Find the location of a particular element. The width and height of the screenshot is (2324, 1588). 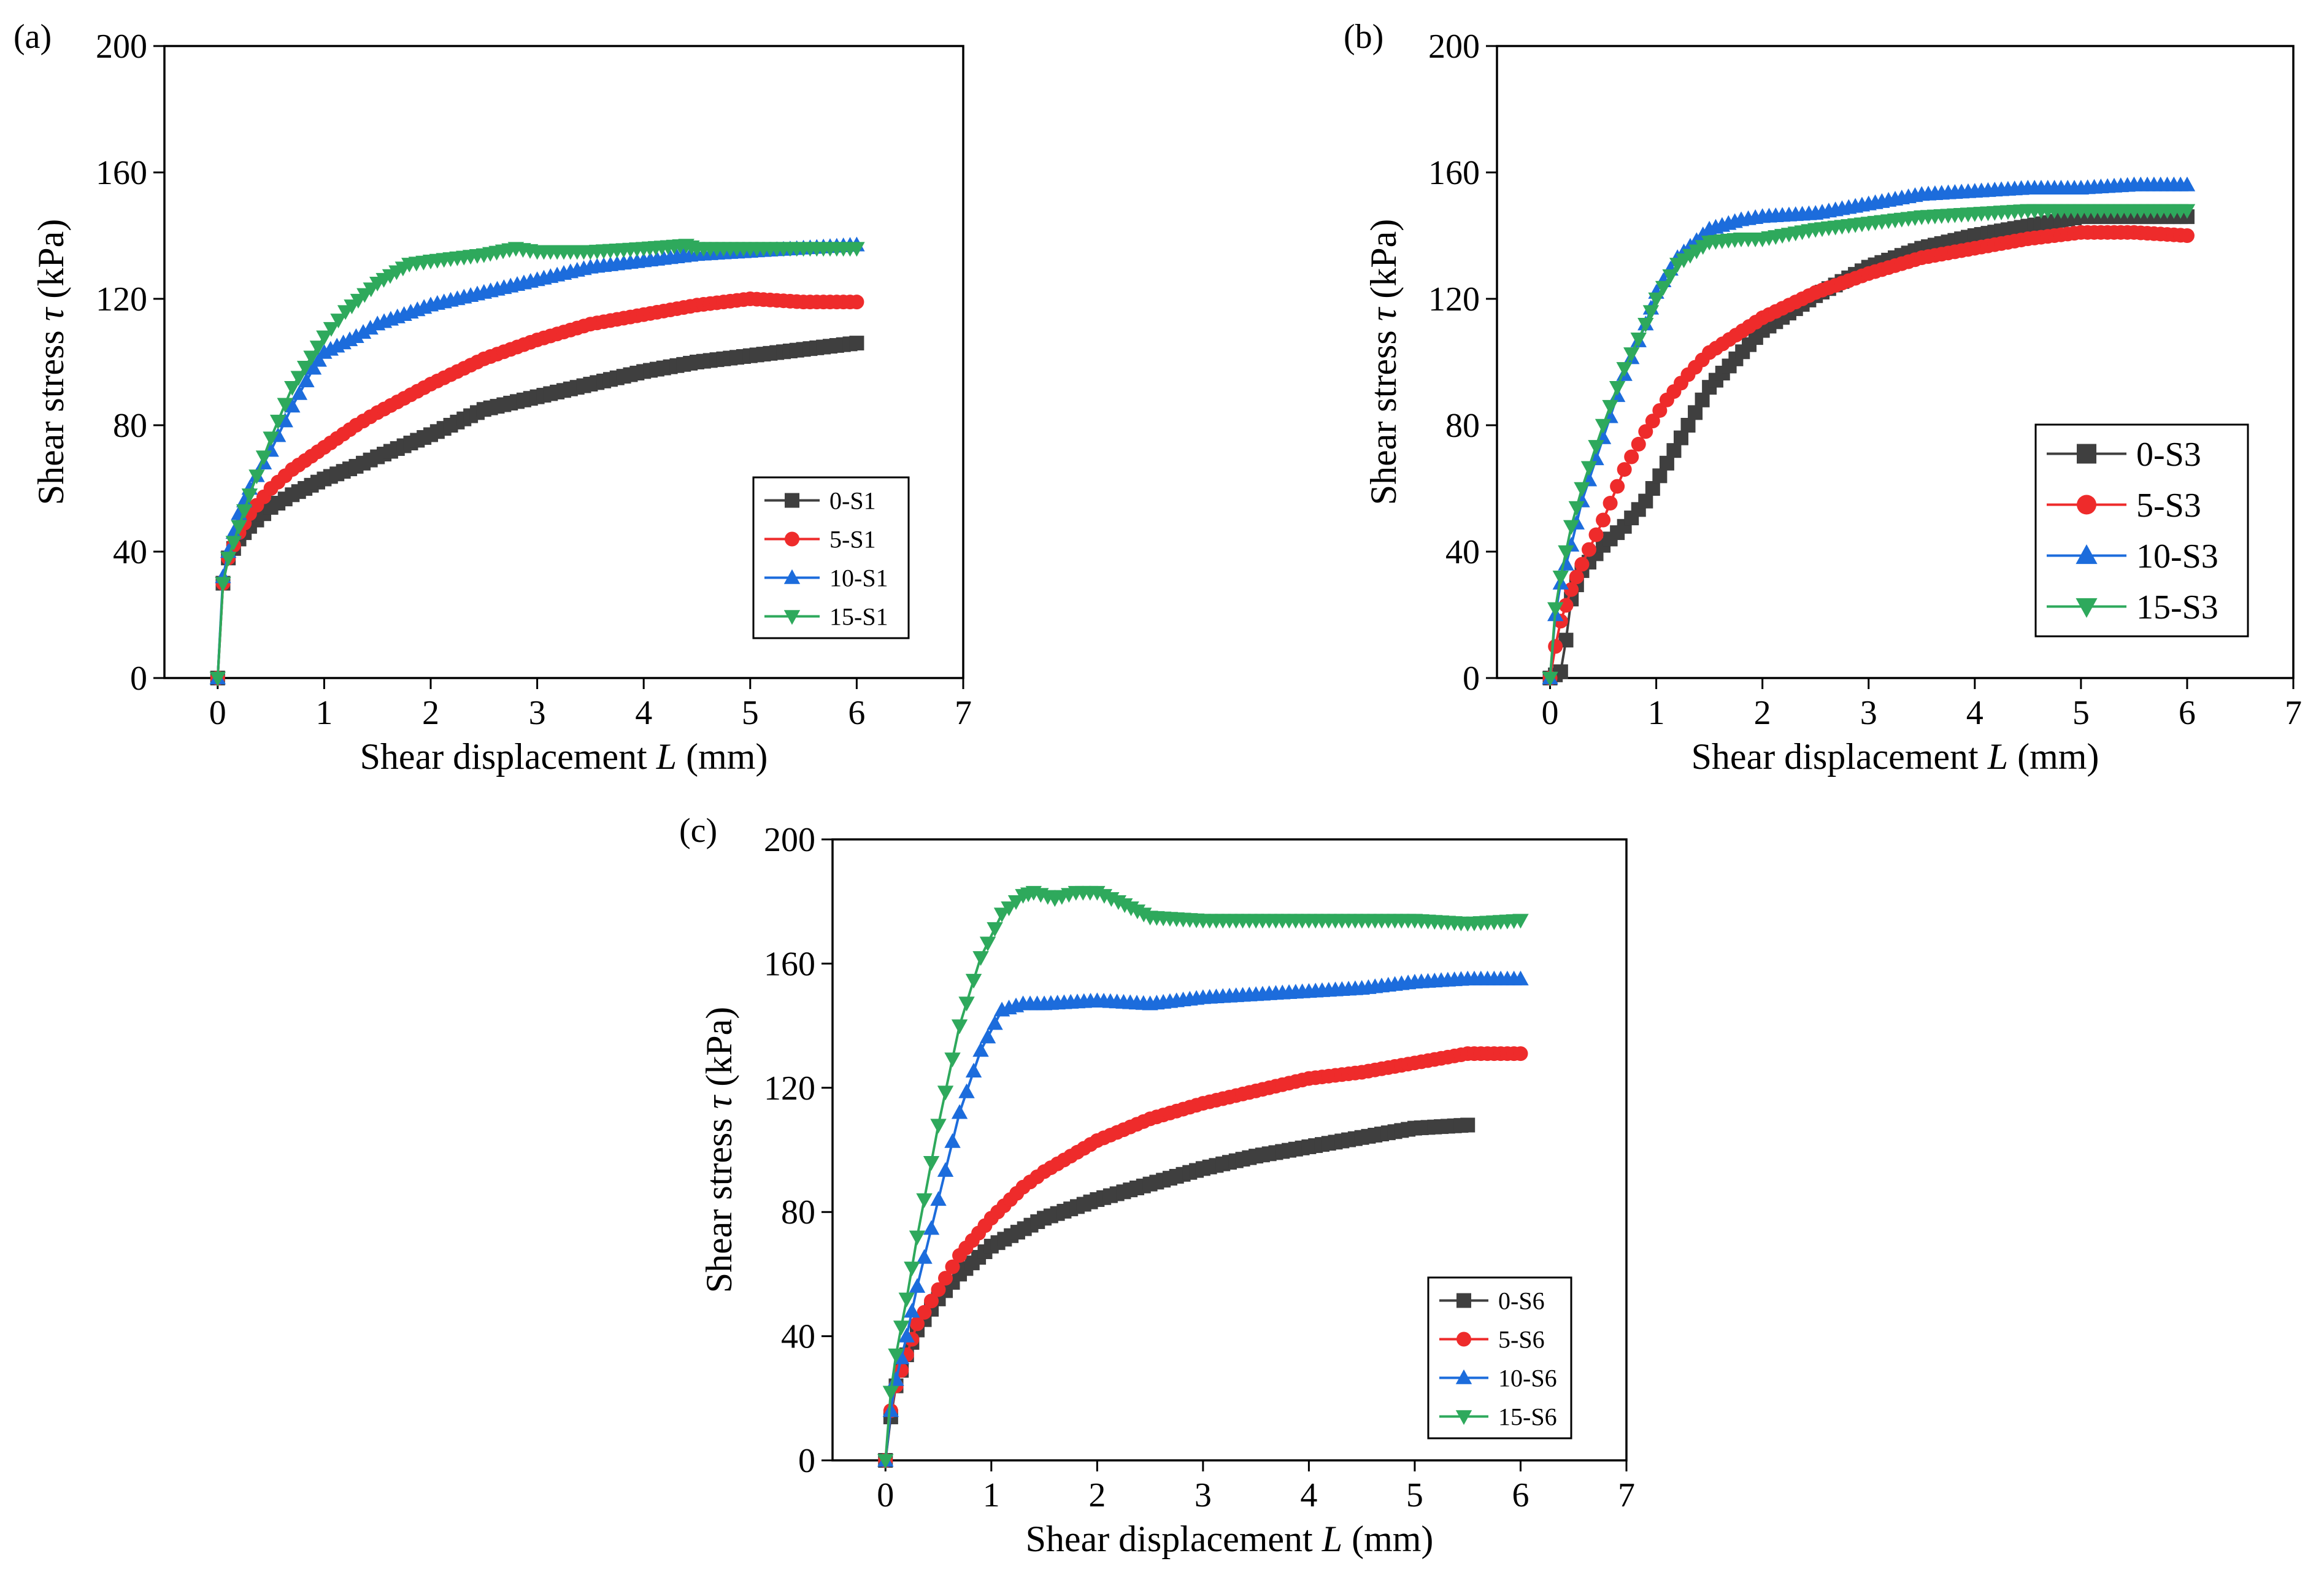

series-15-S6 is located at coordinates (1203, 1177).